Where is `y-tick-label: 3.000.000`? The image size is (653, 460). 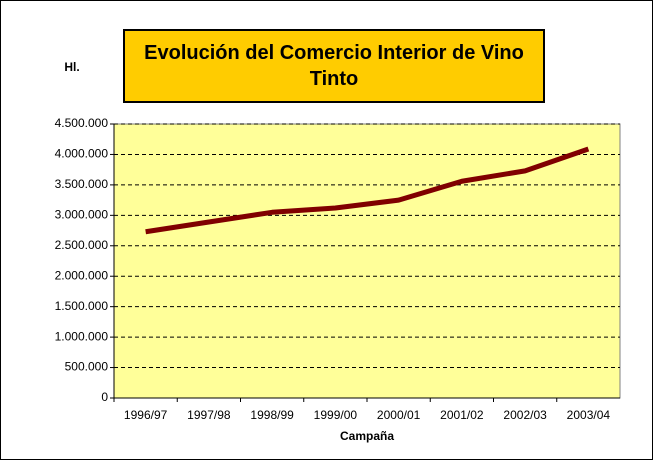
y-tick-label: 3.000.000 is located at coordinates (82, 215).